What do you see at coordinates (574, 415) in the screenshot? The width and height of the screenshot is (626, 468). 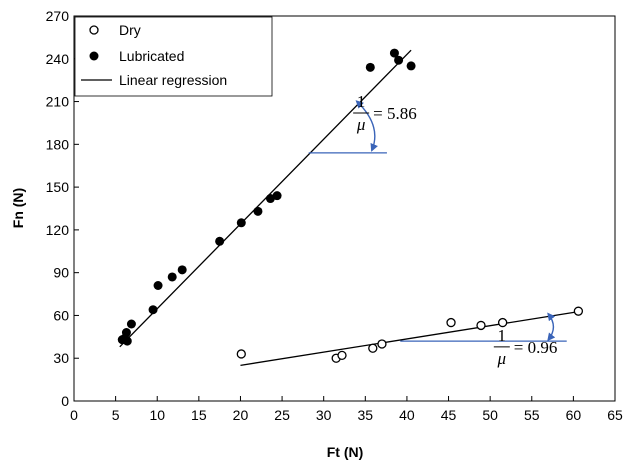 I see `x-tick-label: 60` at bounding box center [574, 415].